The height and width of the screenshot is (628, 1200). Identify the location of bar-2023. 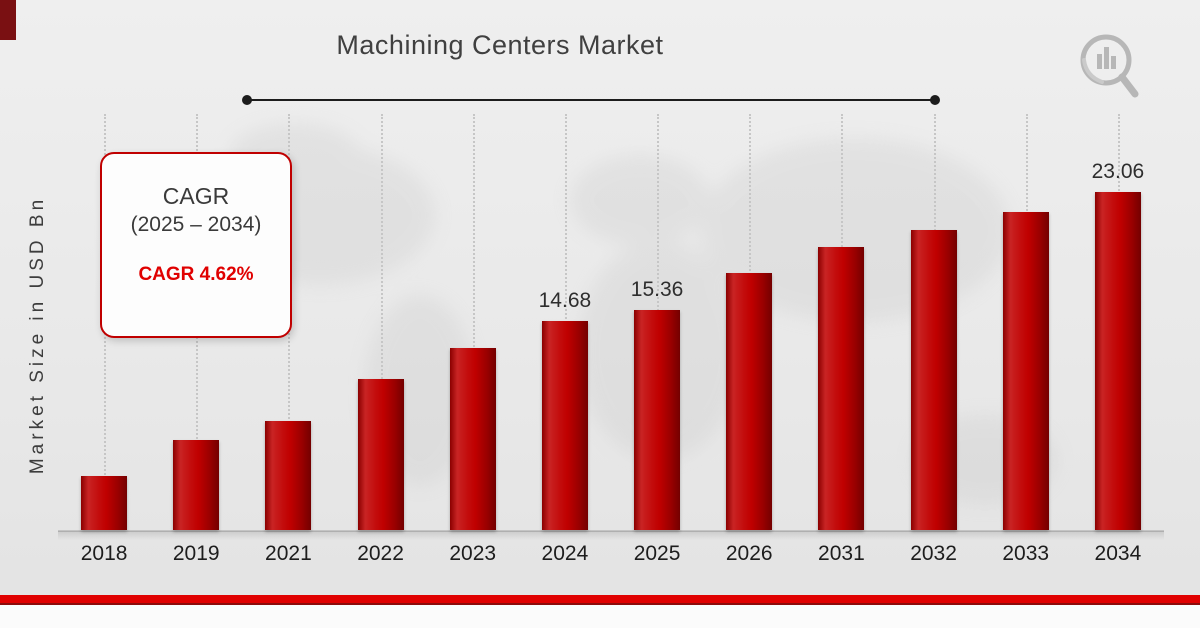
(472, 439).